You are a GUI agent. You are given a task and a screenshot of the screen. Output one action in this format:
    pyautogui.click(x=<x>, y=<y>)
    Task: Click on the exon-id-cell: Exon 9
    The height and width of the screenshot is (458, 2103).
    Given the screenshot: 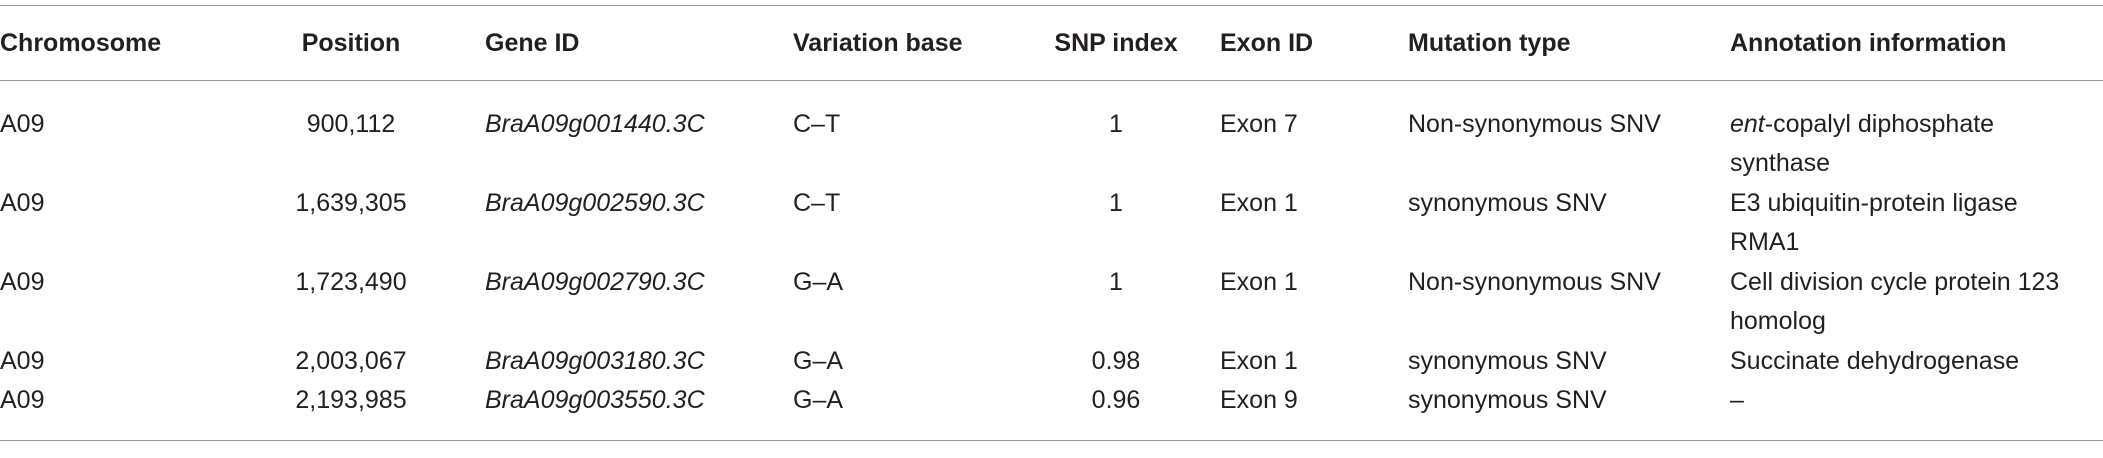 What is the action you would take?
    pyautogui.click(x=1259, y=400)
    